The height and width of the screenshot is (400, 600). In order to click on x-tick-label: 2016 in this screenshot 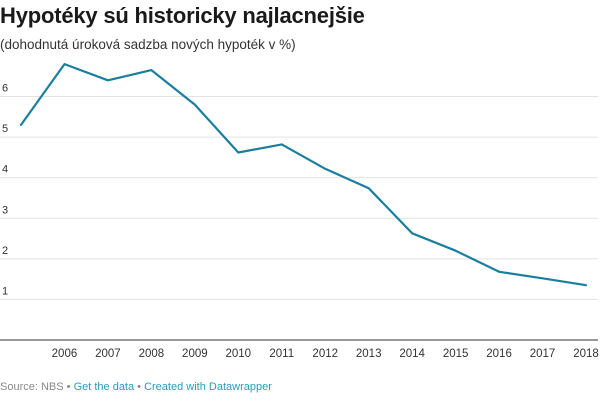, I will do `click(499, 354)`.